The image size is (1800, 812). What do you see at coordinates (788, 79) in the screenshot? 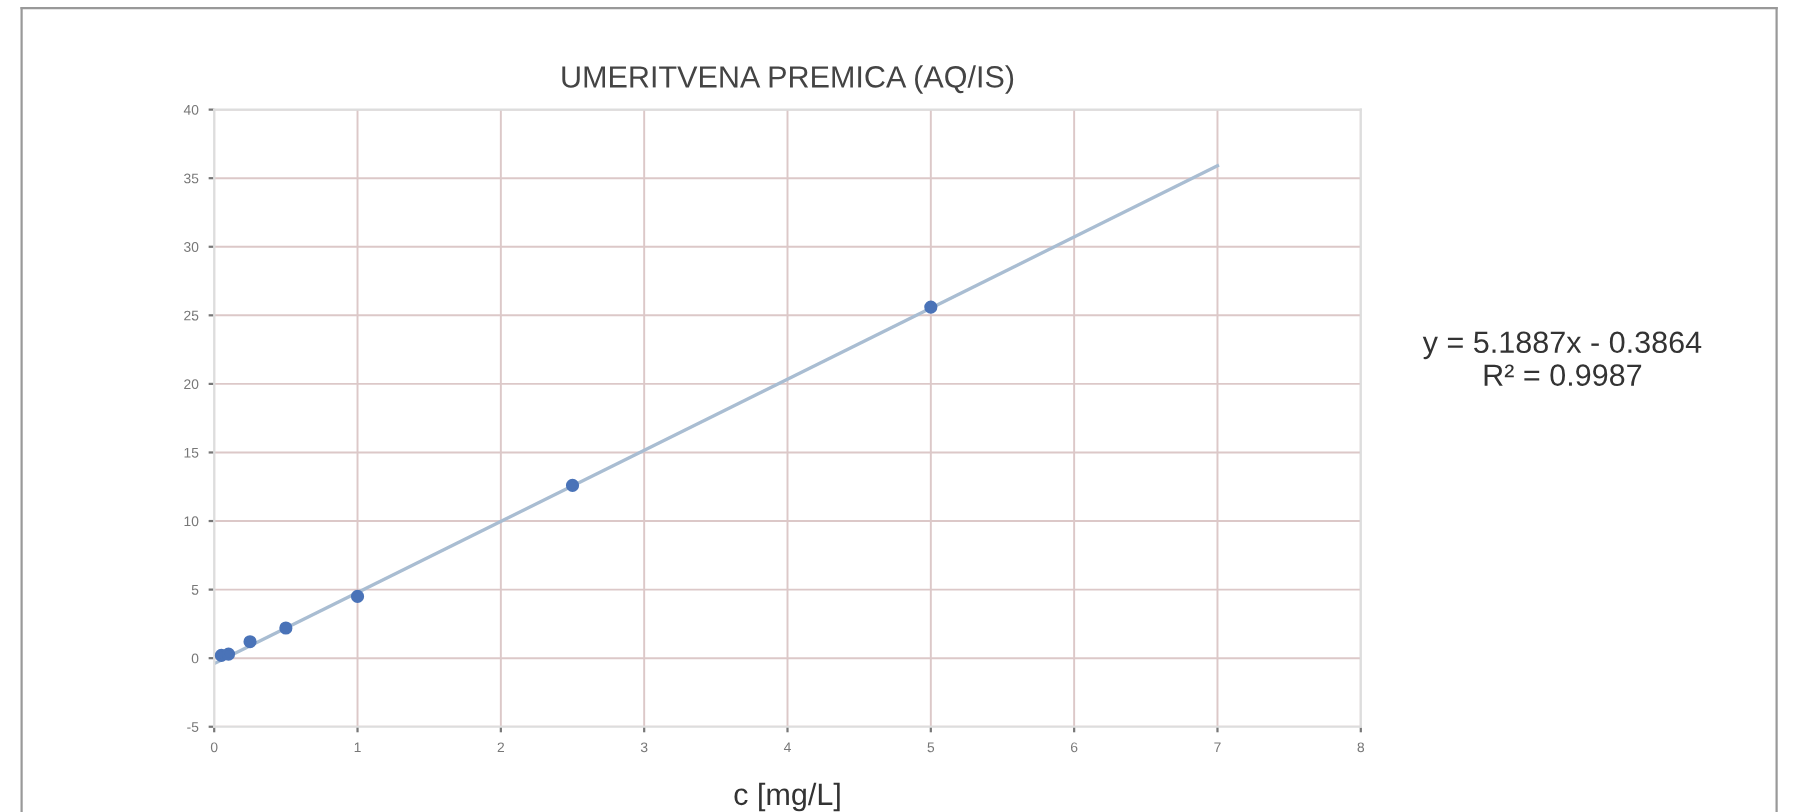
I see `chart-title: UMERITVENA PREMICA (AQ/IS)` at bounding box center [788, 79].